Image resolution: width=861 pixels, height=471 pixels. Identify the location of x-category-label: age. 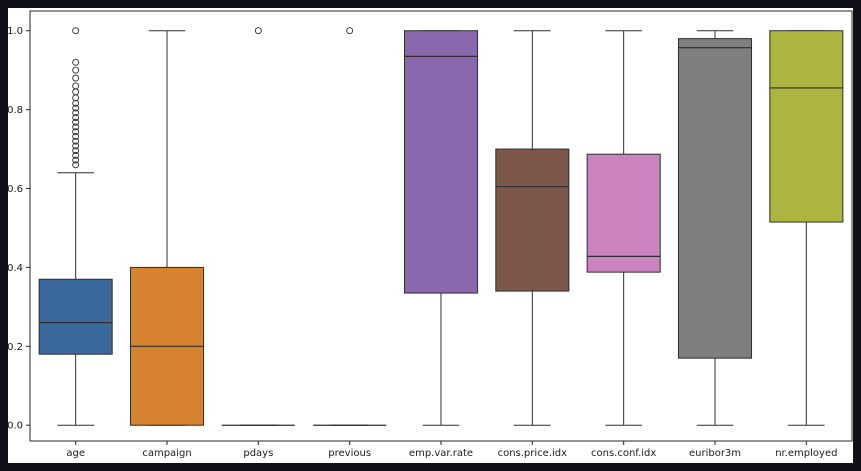
(75, 453).